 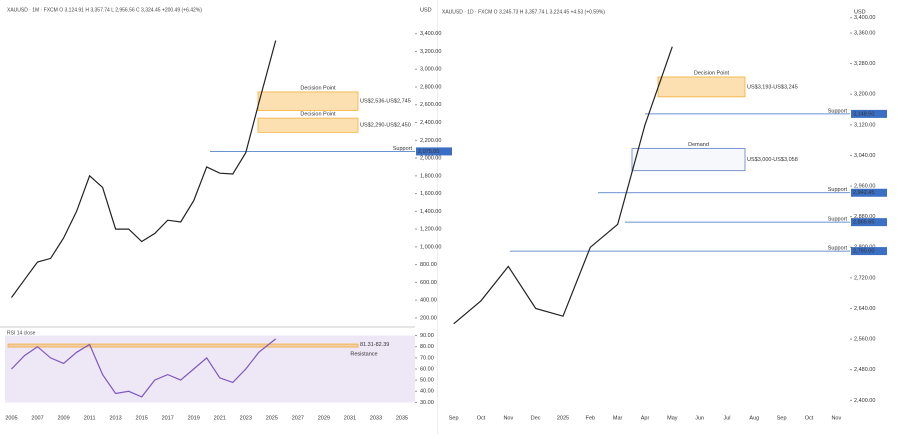 What do you see at coordinates (11, 418) in the screenshot?
I see `x-tick-label: 2005` at bounding box center [11, 418].